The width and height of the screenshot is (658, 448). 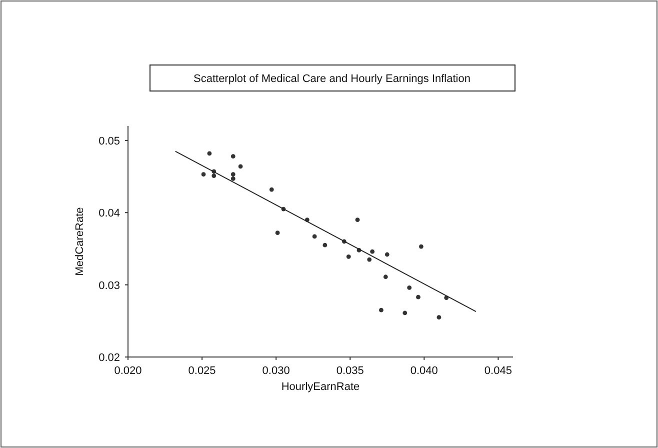 What do you see at coordinates (80, 241) in the screenshot?
I see `y-axis-title: MedCareRate` at bounding box center [80, 241].